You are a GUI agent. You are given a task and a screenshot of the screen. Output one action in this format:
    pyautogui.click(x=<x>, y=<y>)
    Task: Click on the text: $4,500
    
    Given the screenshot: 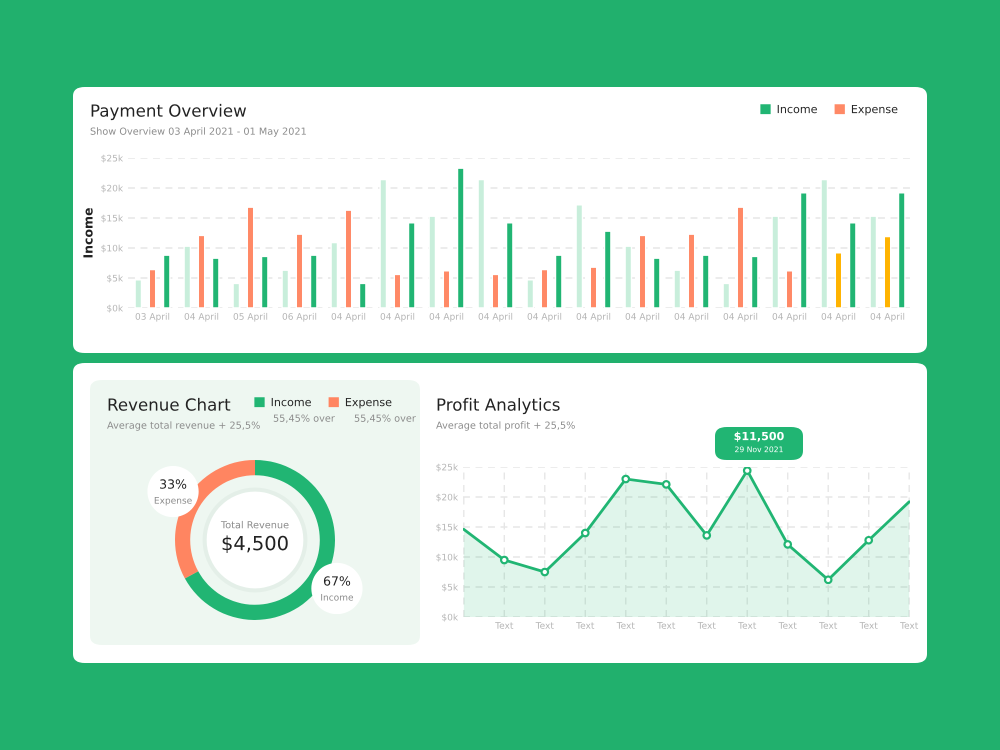 What is the action you would take?
    pyautogui.click(x=255, y=544)
    